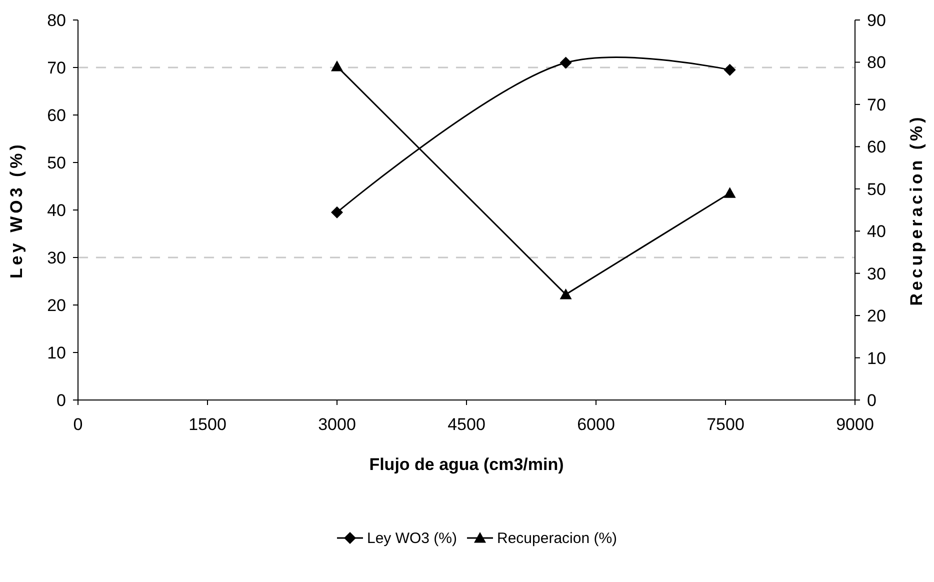 Image resolution: width=934 pixels, height=582 pixels. I want to click on y-tick-label: 10, so click(56, 353).